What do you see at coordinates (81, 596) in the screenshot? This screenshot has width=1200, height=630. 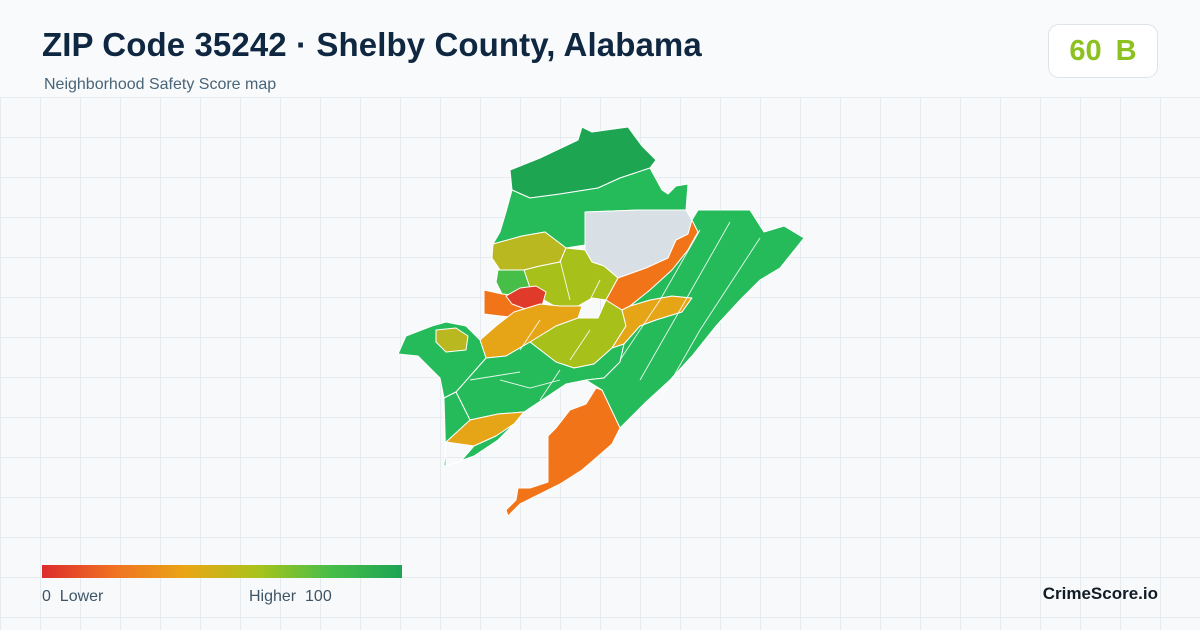 I see `legend-min-label: Lower` at bounding box center [81, 596].